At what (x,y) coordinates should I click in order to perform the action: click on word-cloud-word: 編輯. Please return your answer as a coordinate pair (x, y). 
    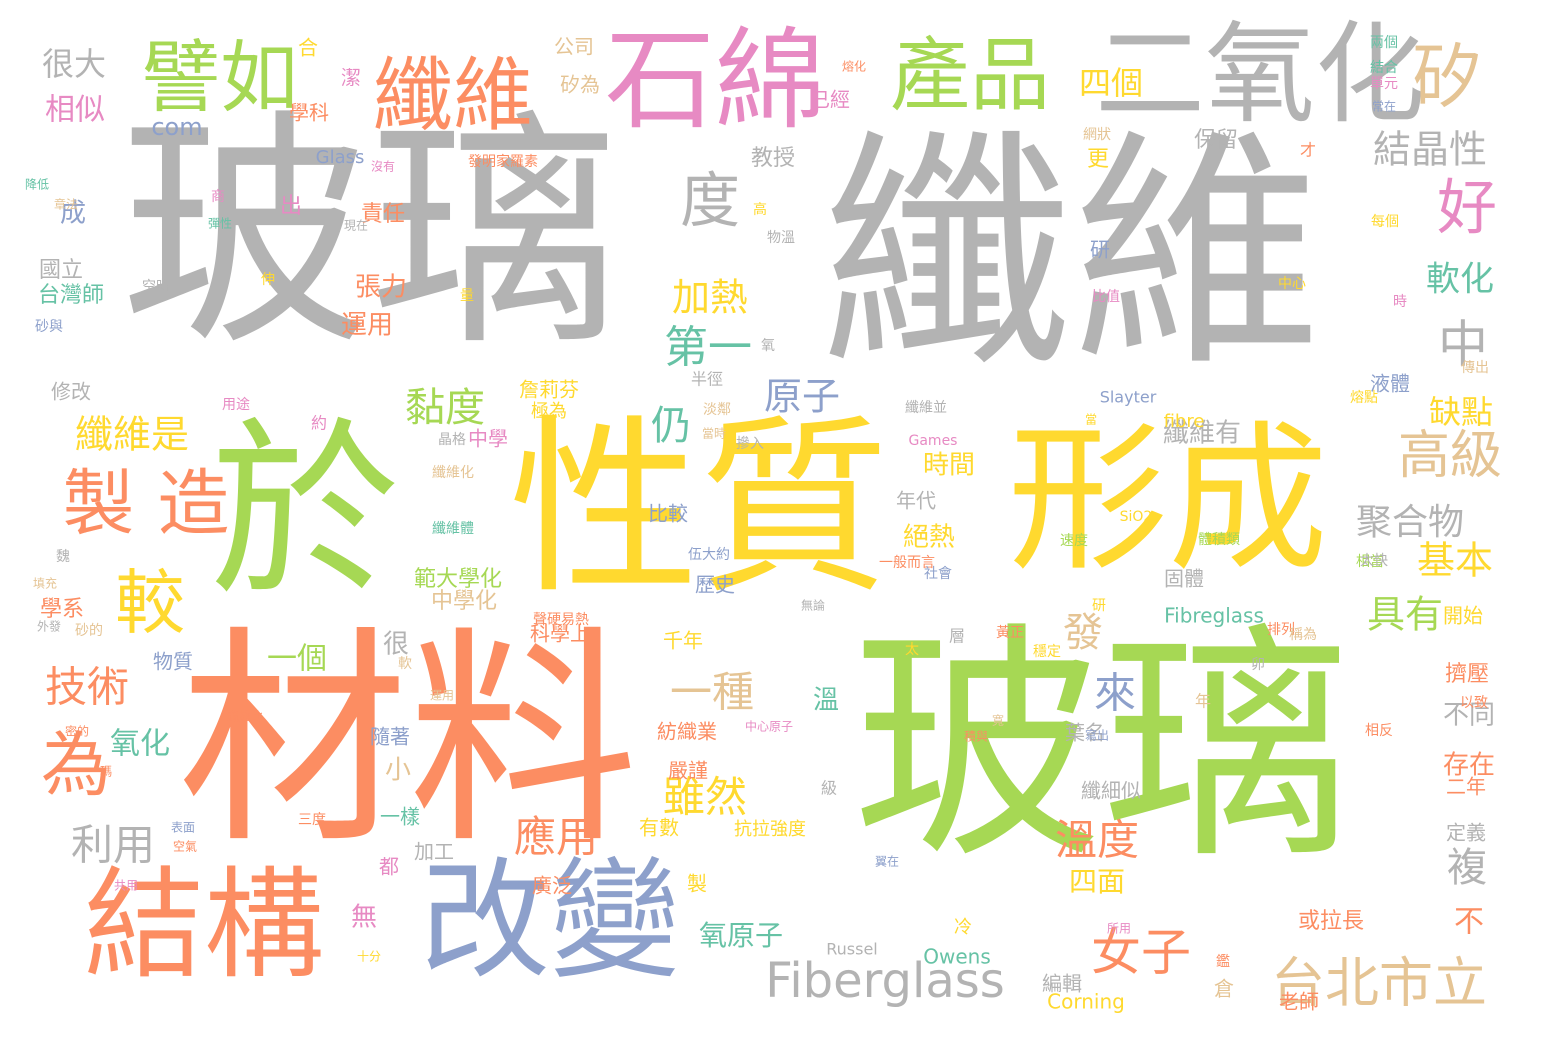
    Looking at the image, I should click on (1062, 984).